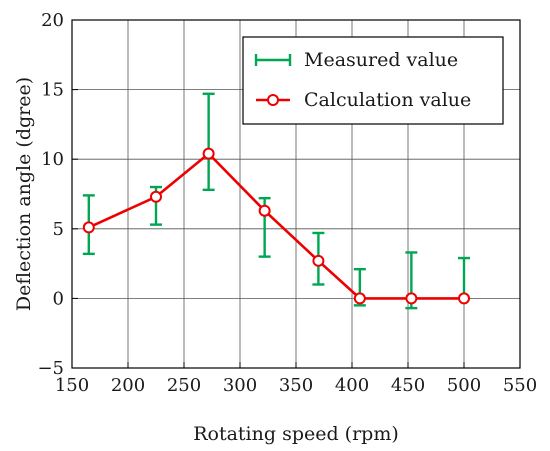 The image size is (550, 451). Describe the element at coordinates (387, 100) in the screenshot. I see `legend-label-calculation: Calculation value` at that location.